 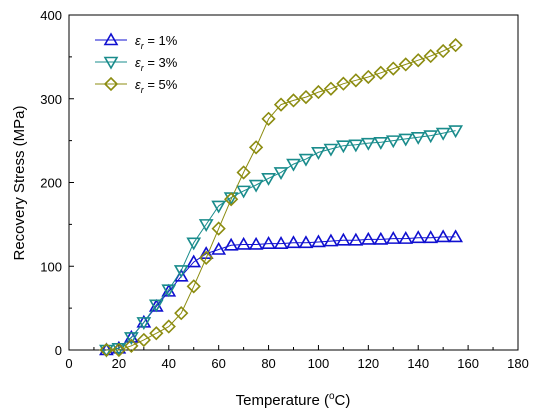 I want to click on x-tick-label: 80, so click(x=268, y=363).